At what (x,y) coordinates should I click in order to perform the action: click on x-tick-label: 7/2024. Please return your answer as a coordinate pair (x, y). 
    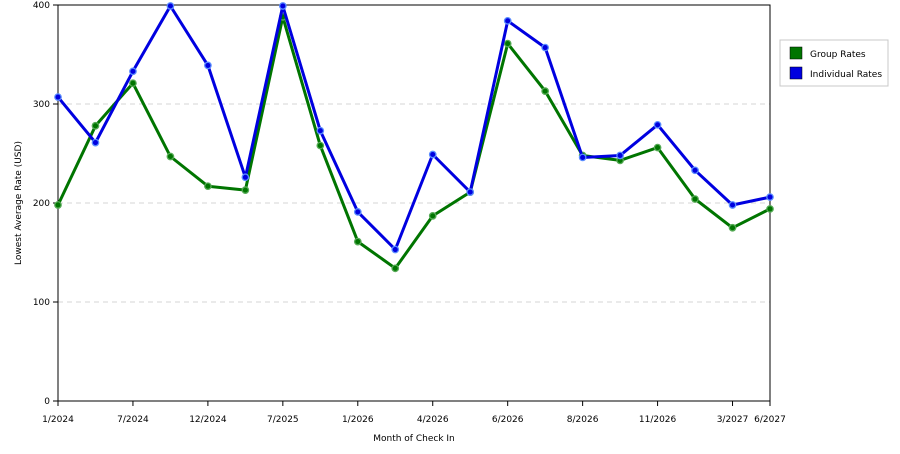
    Looking at the image, I should click on (133, 420).